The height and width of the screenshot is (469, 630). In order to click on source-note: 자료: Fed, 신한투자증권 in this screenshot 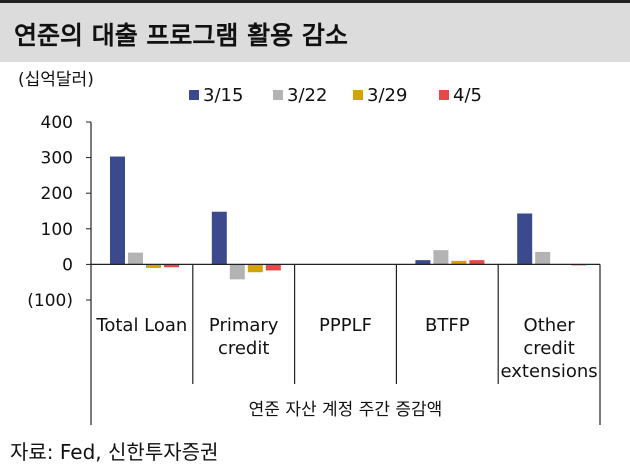, I will do `click(114, 452)`.